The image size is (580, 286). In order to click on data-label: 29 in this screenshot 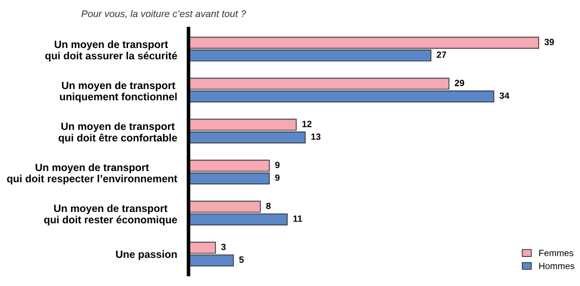, I will do `click(459, 83)`.